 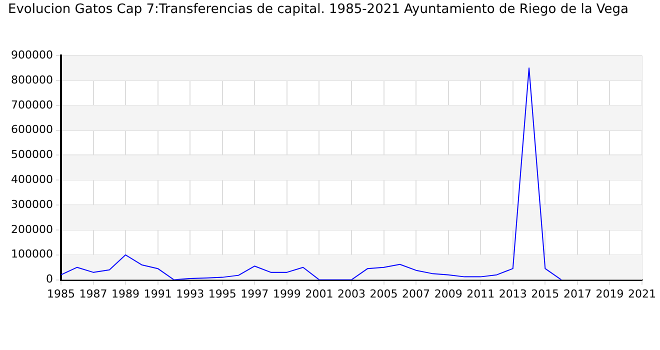 What do you see at coordinates (158, 293) in the screenshot?
I see `x-tick-label: 1991` at bounding box center [158, 293].